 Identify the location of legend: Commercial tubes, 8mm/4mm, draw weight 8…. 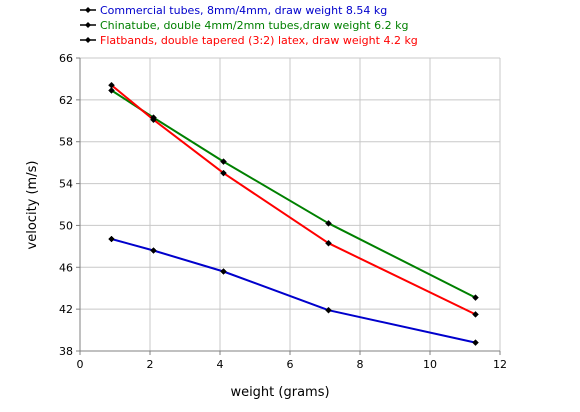
(249, 25).